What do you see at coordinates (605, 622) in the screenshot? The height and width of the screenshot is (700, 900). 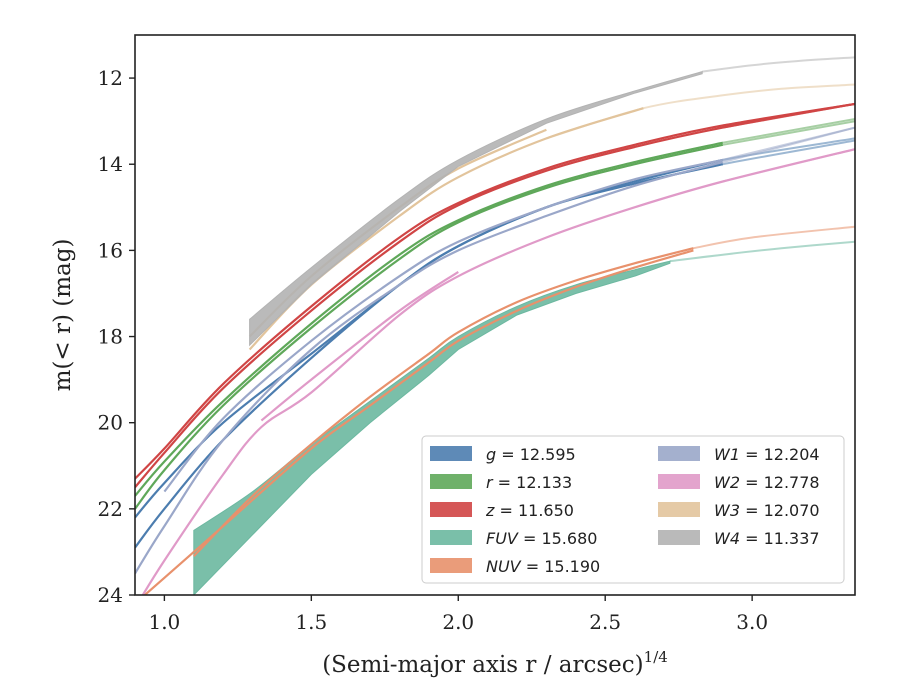 I see `x-tick-label: 2.5` at bounding box center [605, 622].